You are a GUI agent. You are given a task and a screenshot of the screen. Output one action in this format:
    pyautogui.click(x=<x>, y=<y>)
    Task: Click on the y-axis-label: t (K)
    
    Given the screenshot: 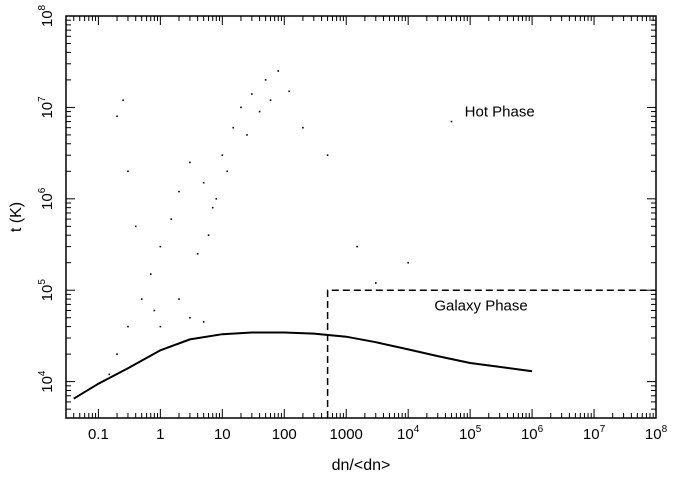 What is the action you would take?
    pyautogui.click(x=16, y=217)
    